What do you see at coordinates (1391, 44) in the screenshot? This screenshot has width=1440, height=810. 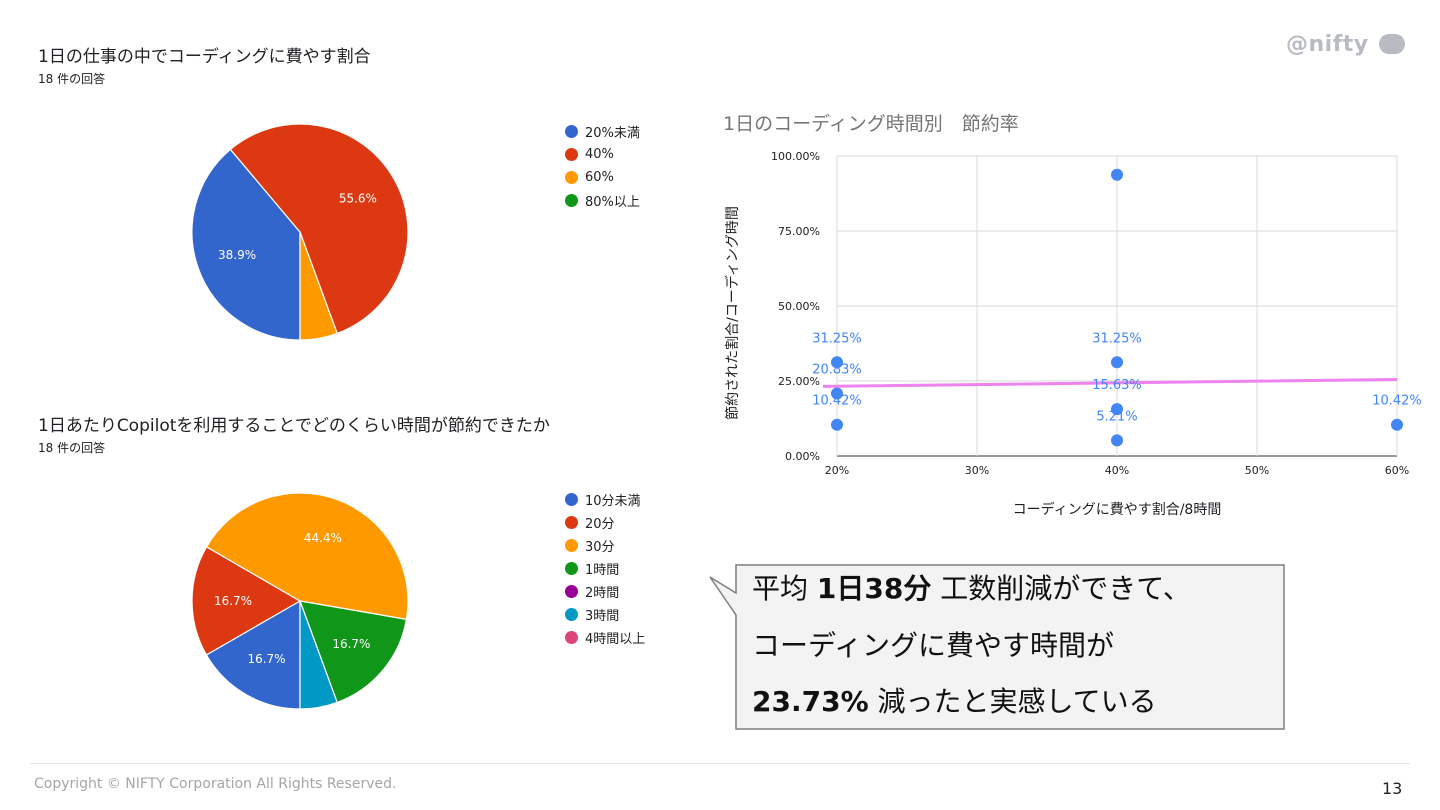 I see `brand-mark-icon` at bounding box center [1391, 44].